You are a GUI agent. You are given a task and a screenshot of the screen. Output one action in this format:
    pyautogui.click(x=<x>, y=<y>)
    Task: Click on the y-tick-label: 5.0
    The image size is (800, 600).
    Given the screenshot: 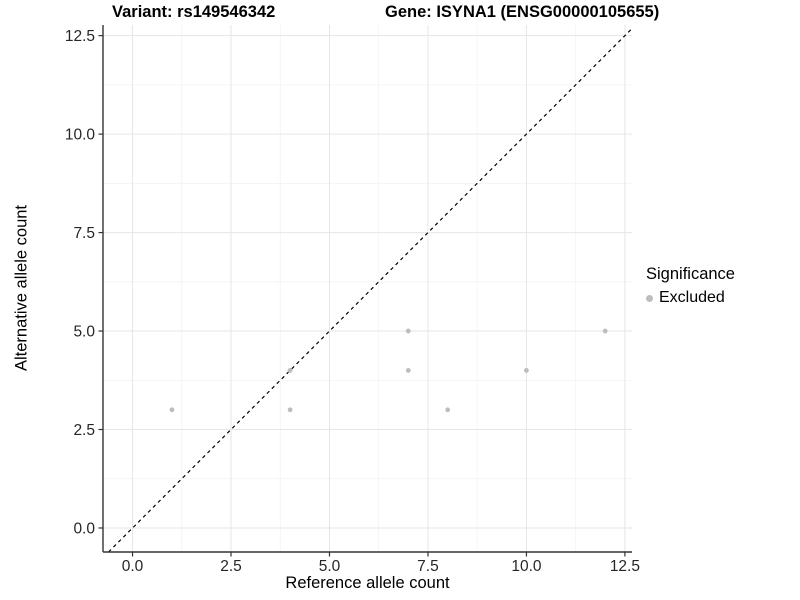 What is the action you would take?
    pyautogui.click(x=84, y=332)
    